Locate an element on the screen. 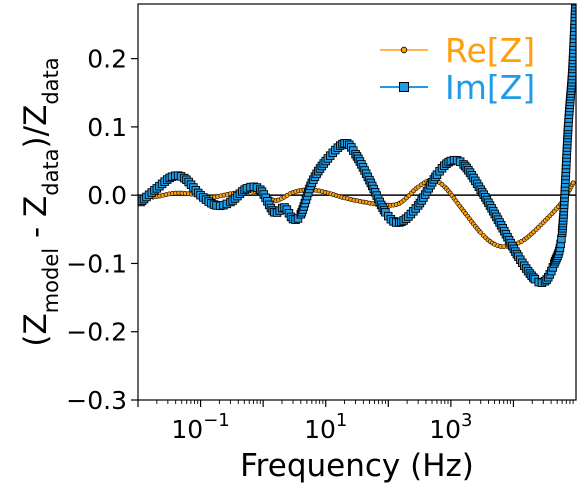 This screenshot has width=585, height=488. x-tick-label: 10¹ is located at coordinates (325, 427).